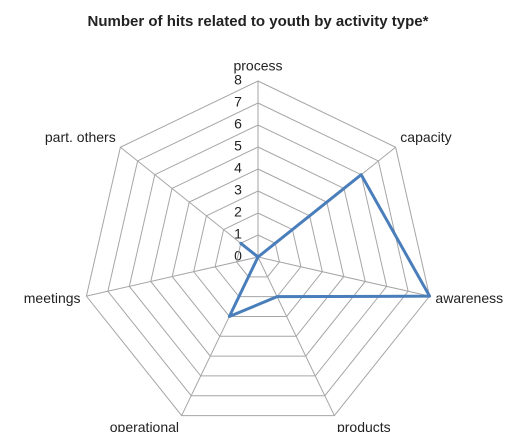 The width and height of the screenshot is (515, 432). What do you see at coordinates (238, 234) in the screenshot?
I see `r-tick-label: 1` at bounding box center [238, 234].